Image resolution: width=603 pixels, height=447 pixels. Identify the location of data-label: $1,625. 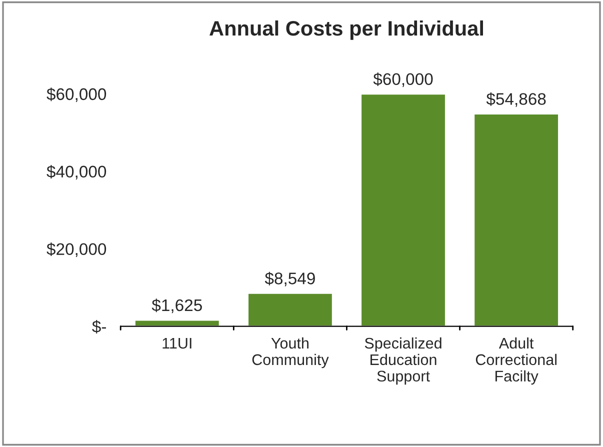
(177, 306).